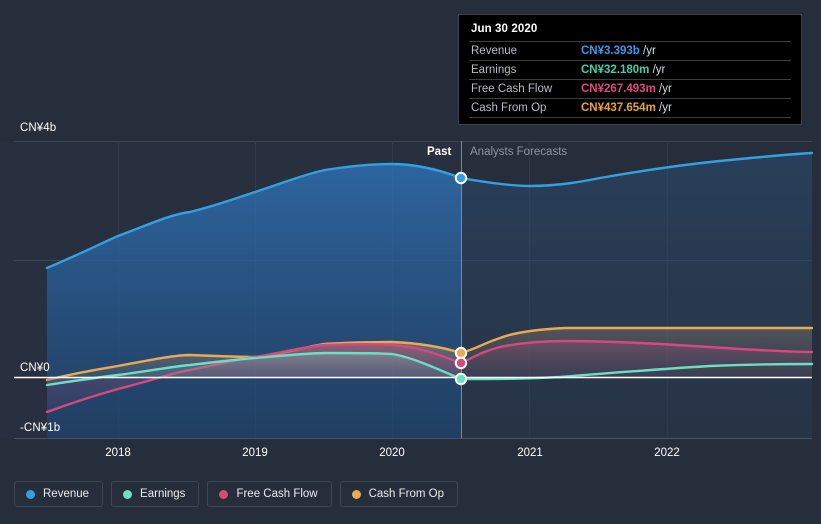 The height and width of the screenshot is (524, 821). Describe the element at coordinates (461, 278) in the screenshot. I see `highlight-markers` at that location.